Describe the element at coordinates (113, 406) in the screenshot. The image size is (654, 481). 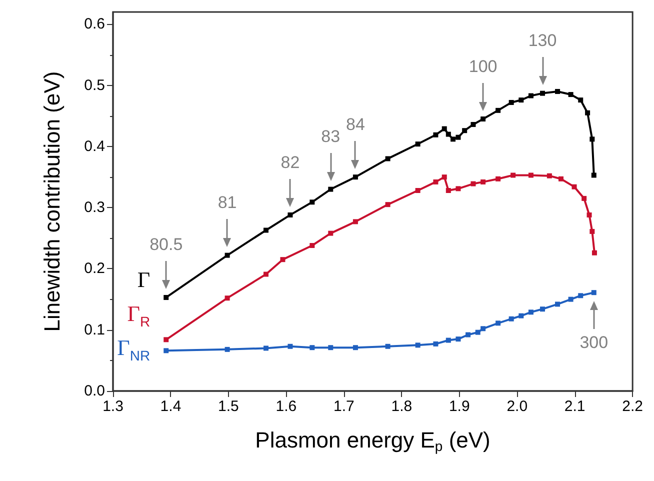
I see `x-tick-label: 1.3` at that location.